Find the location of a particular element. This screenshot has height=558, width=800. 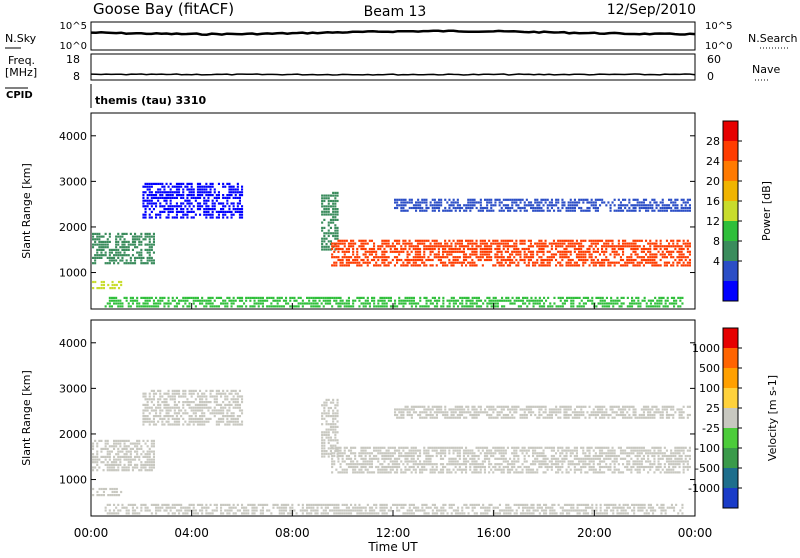

colorbar-tick-label: 8 is located at coordinates (716, 241).